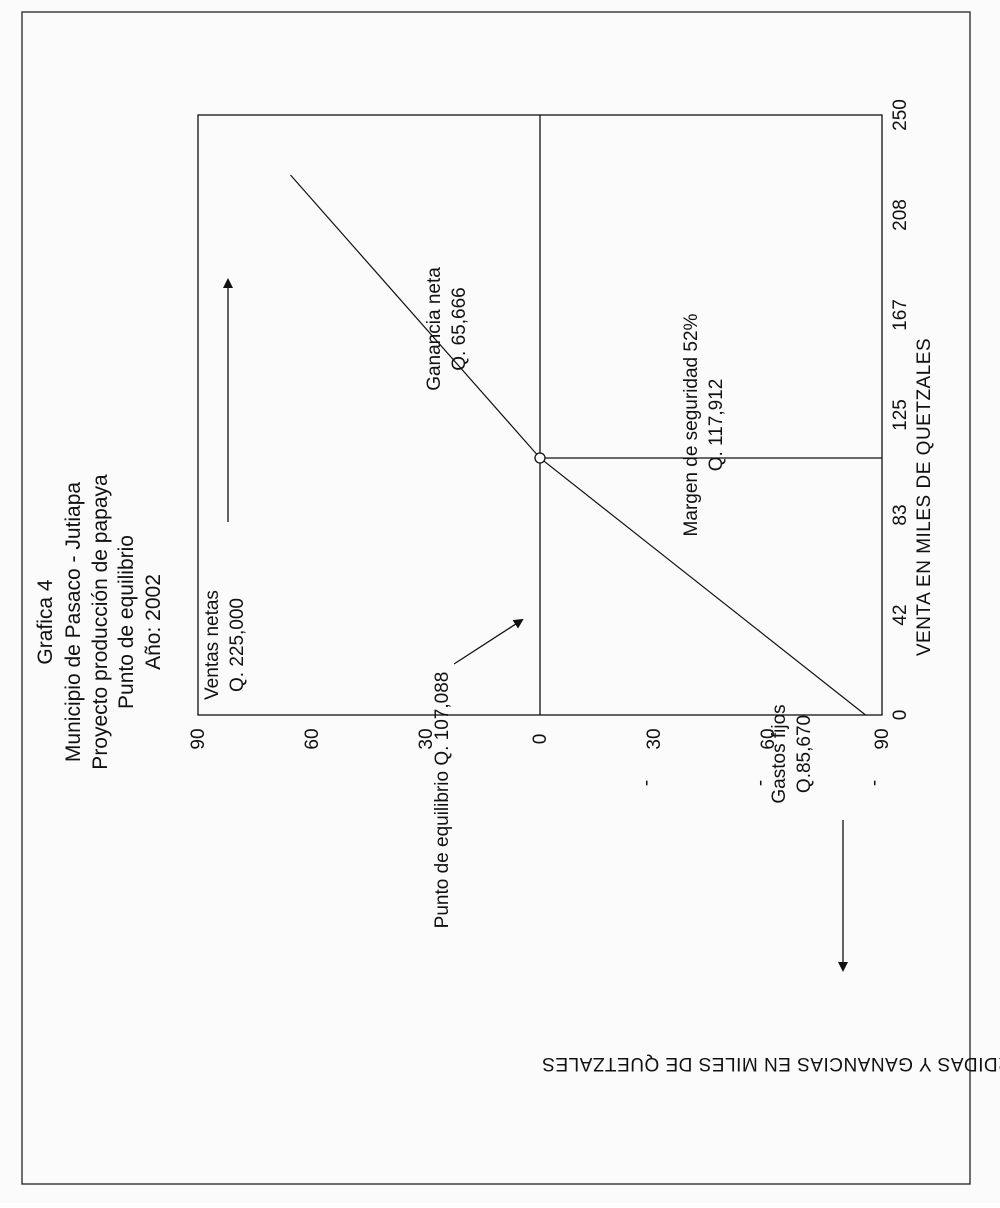  Describe the element at coordinates (716, 425) in the screenshot. I see `margen-line-2: Q. 117,912` at that location.